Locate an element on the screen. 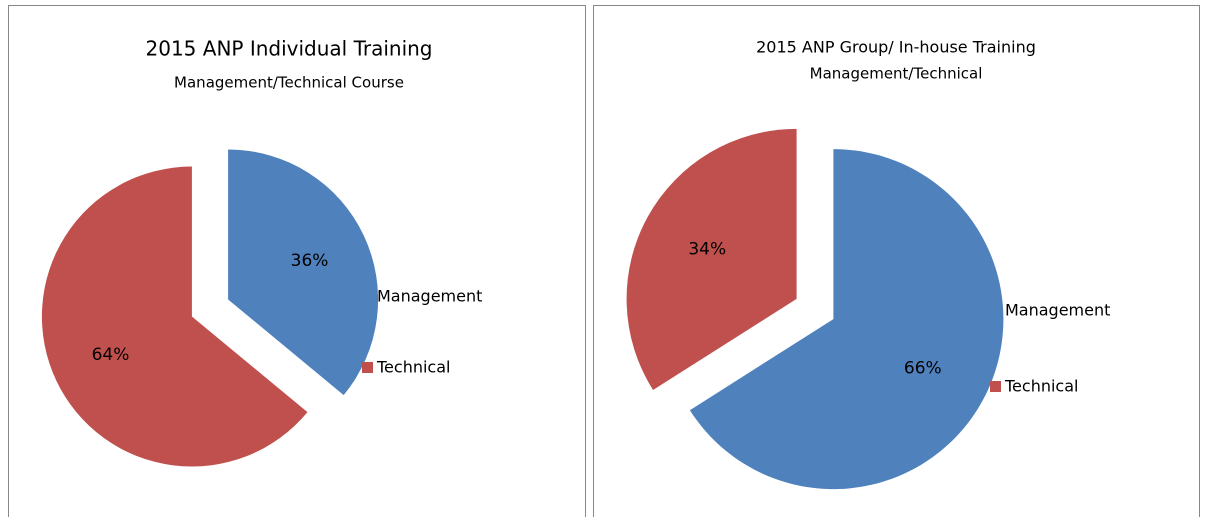 Image resolution: width=1208 pixels, height=517 pixels. data-label: 66% is located at coordinates (923, 368).